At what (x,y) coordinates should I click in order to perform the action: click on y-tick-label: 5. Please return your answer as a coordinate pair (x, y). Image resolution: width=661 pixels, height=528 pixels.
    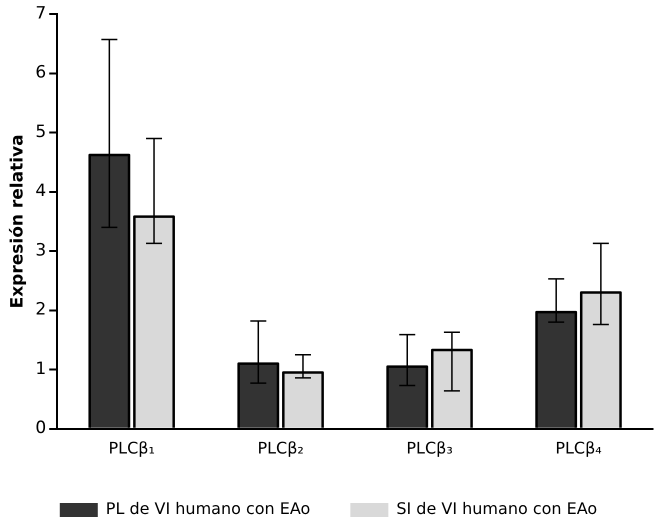
    Looking at the image, I should click on (40, 132).